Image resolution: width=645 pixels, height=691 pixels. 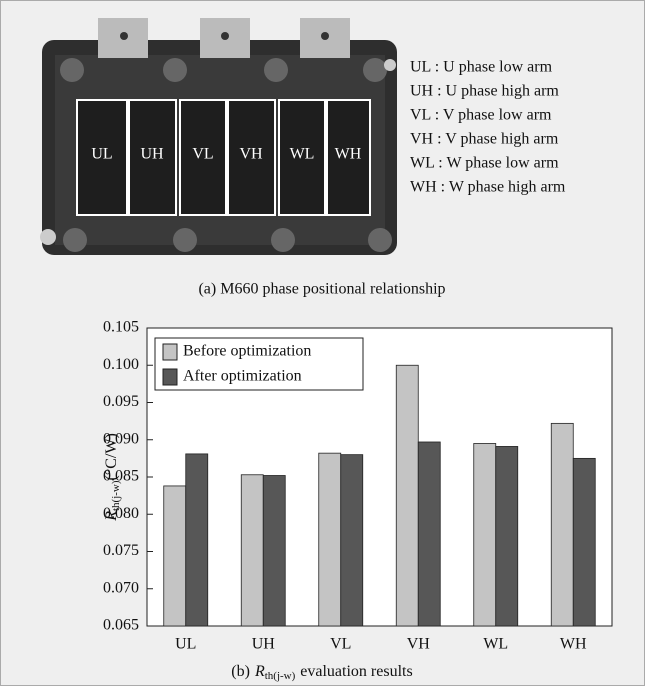 I want to click on y-axis-unit: (°C/W), so click(x=111, y=456).